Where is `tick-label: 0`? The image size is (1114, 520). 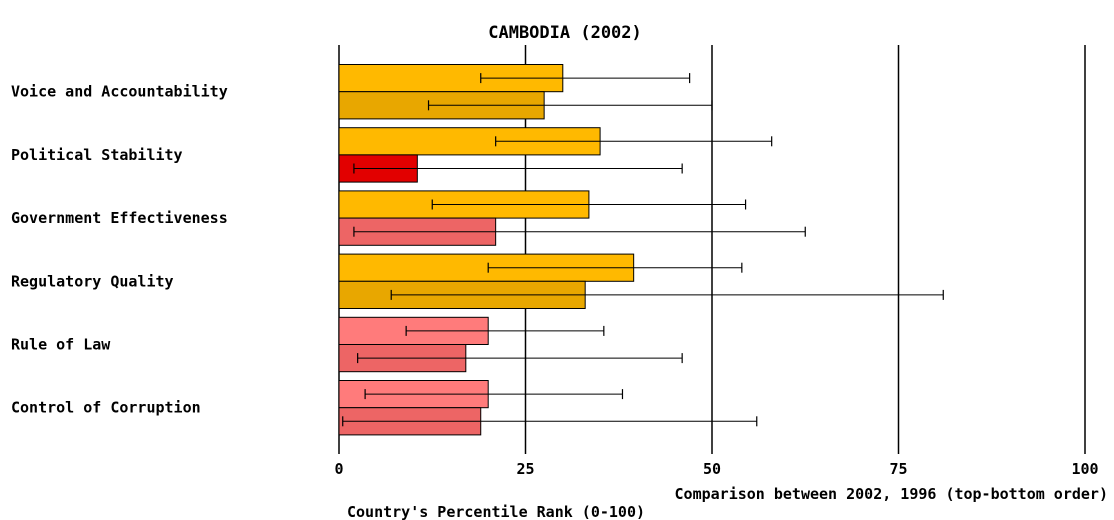 tick-label: 0 is located at coordinates (338, 469).